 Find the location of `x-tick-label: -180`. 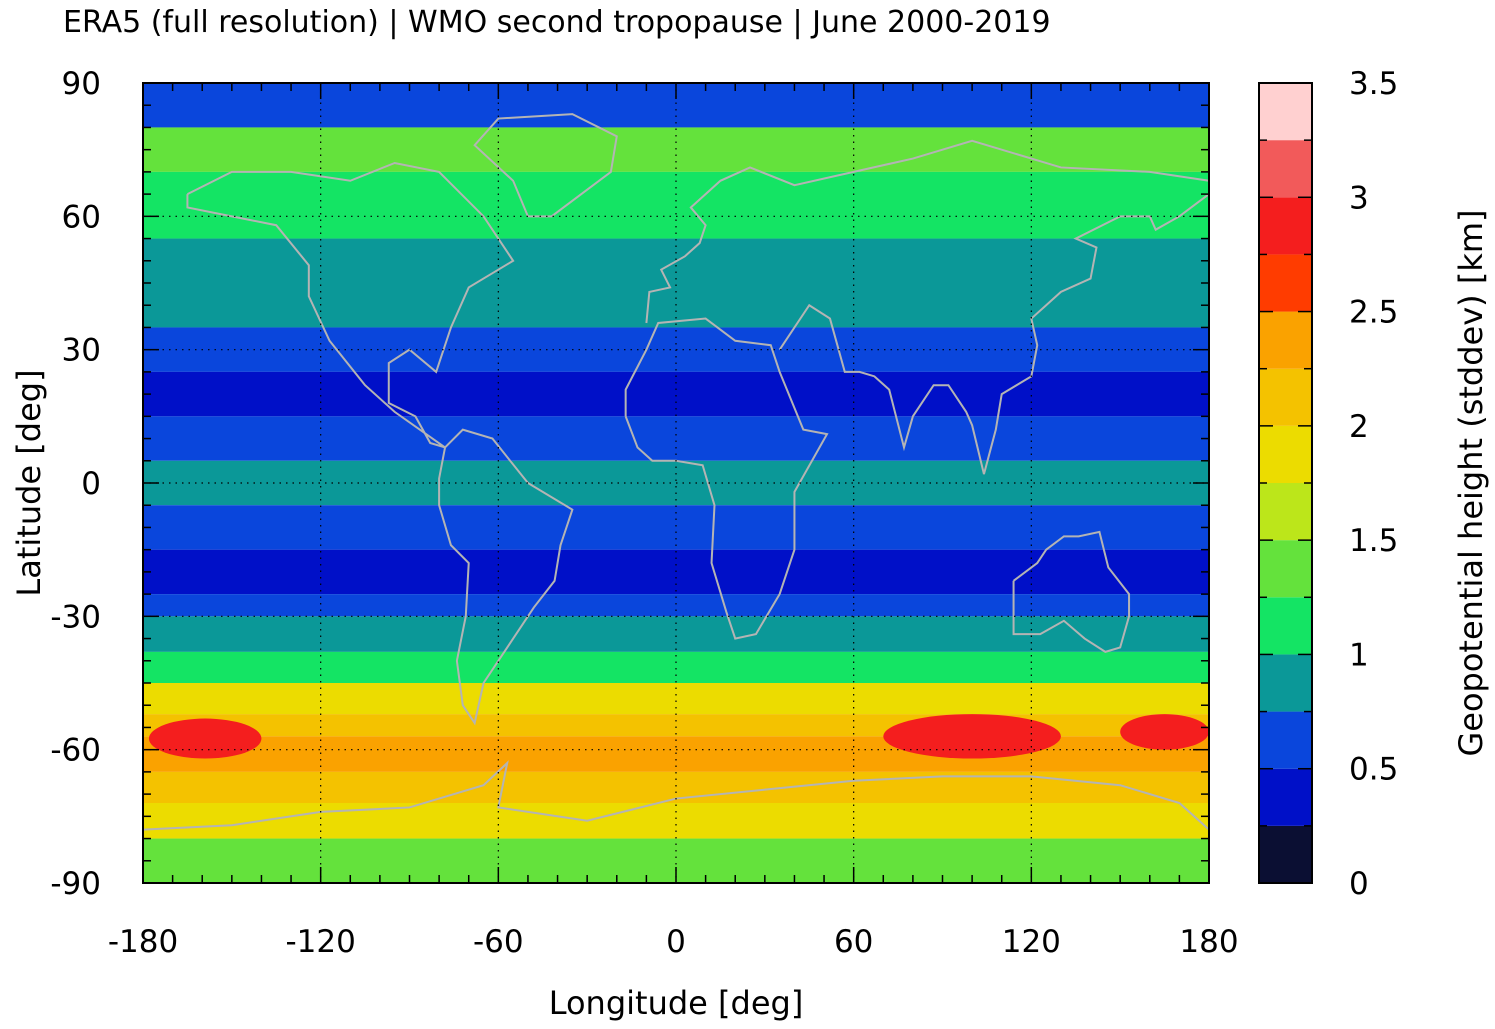

x-tick-label: -180 is located at coordinates (143, 942).